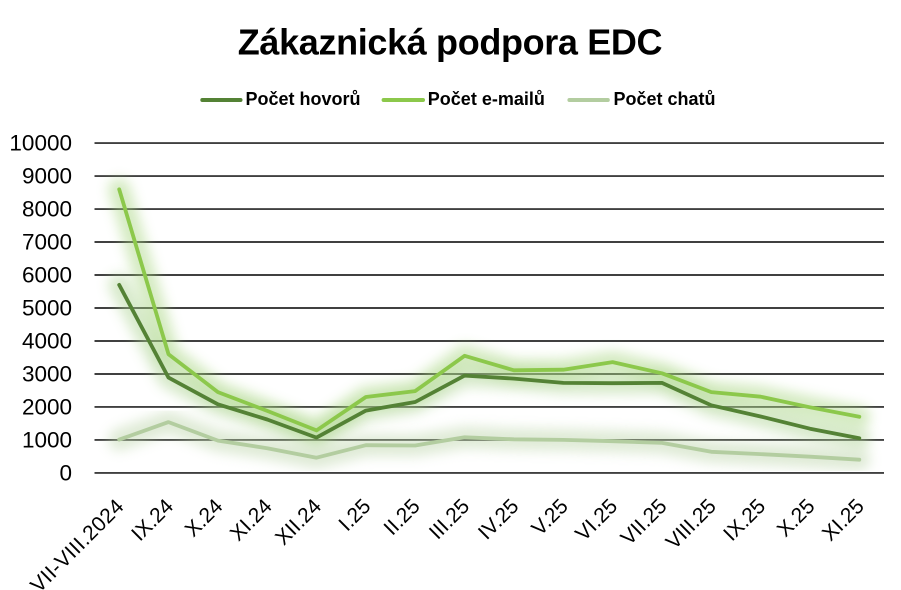 The image size is (901, 590). I want to click on svg-text: 7000, so click(47, 242).